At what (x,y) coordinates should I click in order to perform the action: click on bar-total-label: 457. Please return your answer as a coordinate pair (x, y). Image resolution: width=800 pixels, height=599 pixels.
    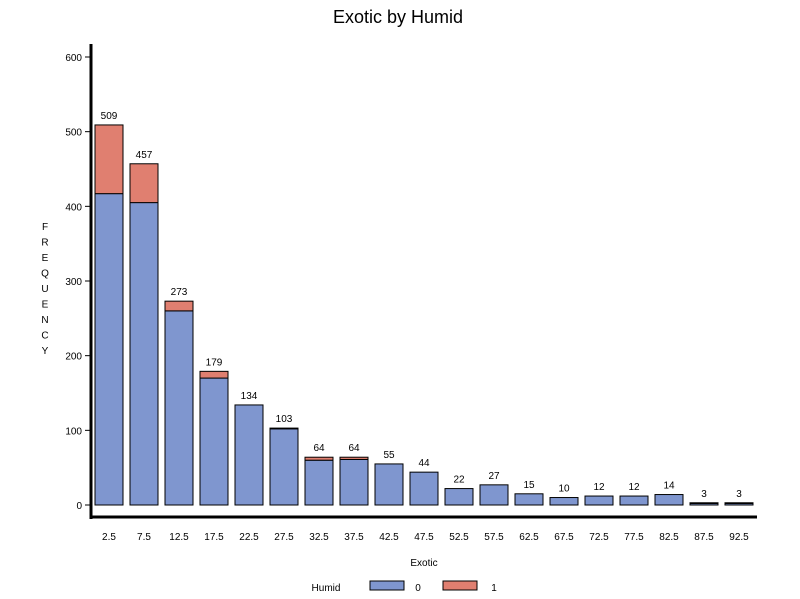
    Looking at the image, I should click on (144, 155).